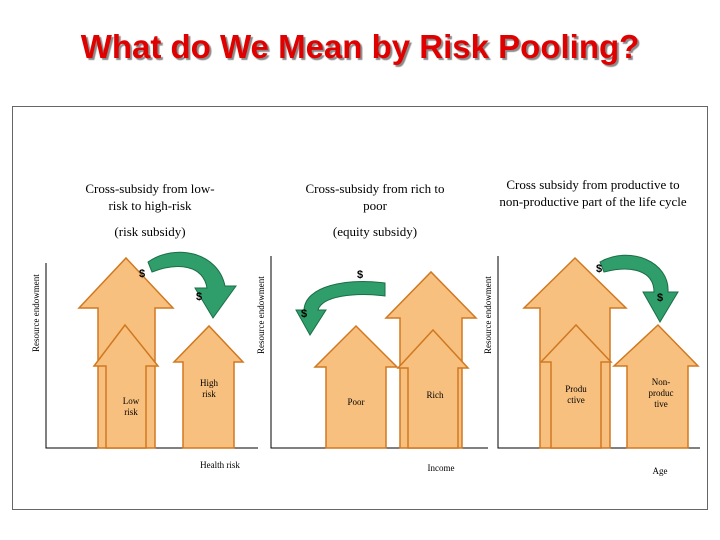  I want to click on panel-2-poor-label: Poor, so click(356, 402).